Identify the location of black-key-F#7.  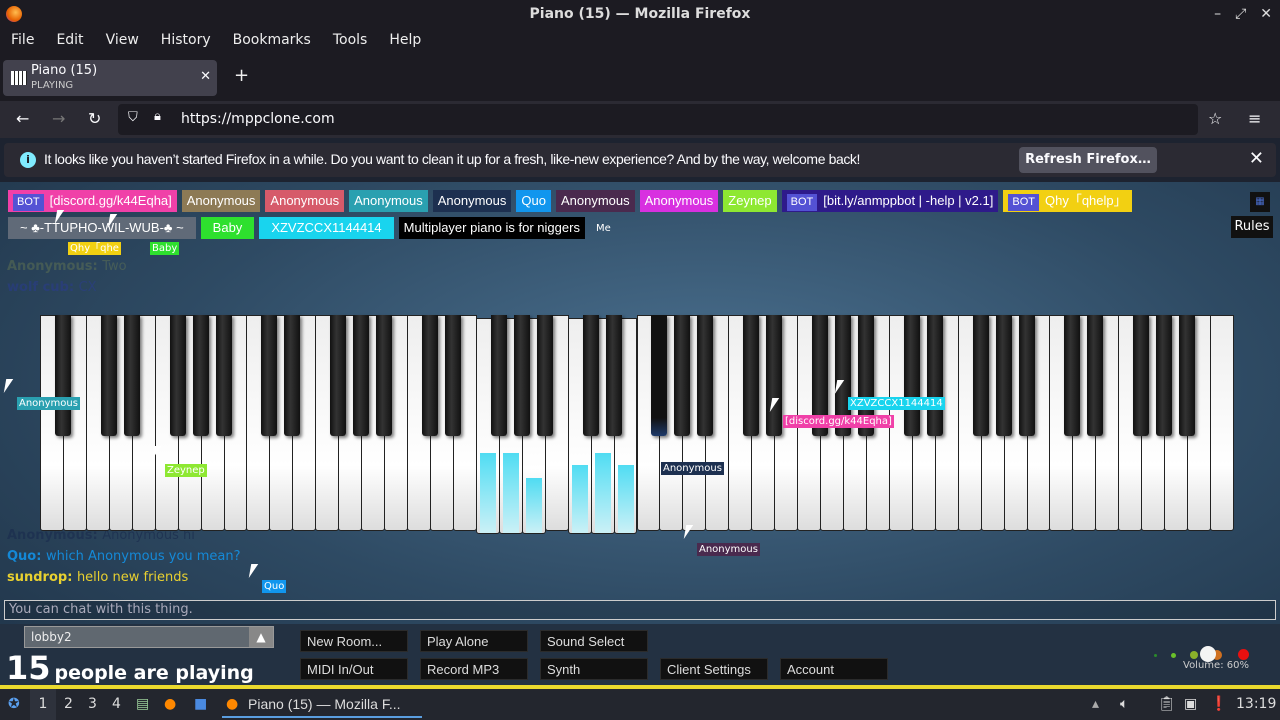
(1141, 375).